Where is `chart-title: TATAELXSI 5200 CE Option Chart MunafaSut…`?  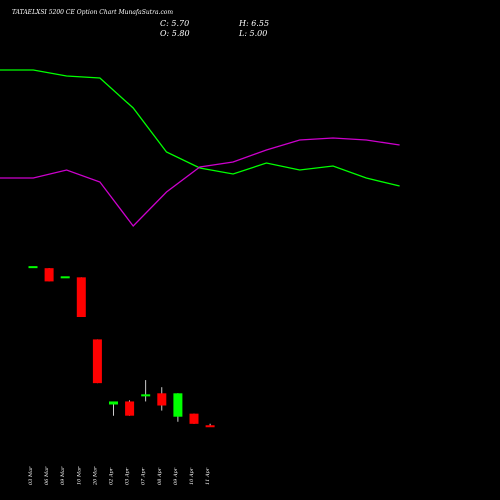 chart-title: TATAELXSI 5200 CE Option Chart MunafaSut… is located at coordinates (93, 12).